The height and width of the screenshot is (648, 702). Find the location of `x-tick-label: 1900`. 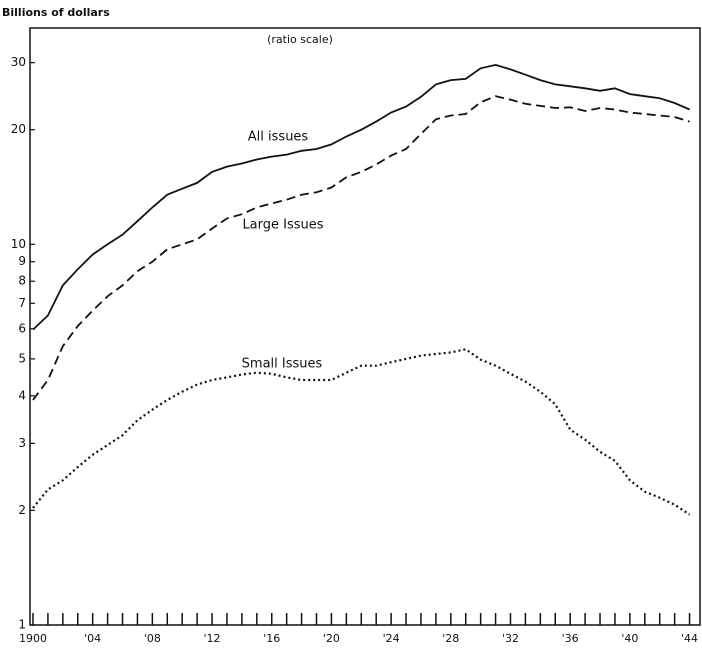

x-tick-label: 1900 is located at coordinates (33, 638).